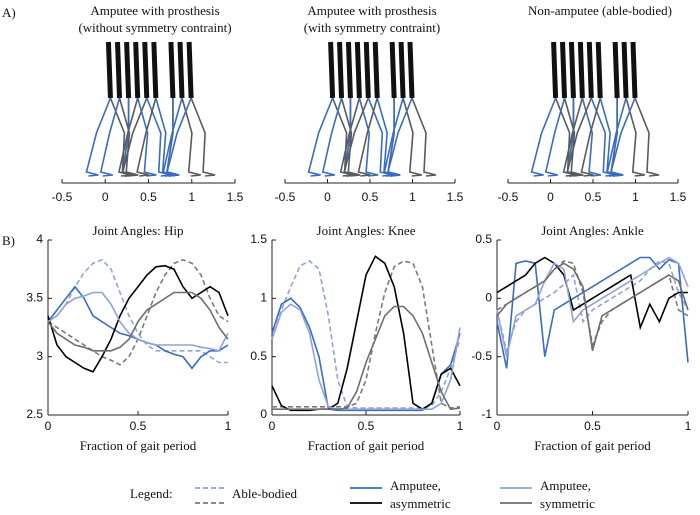 The height and width of the screenshot is (515, 700). What do you see at coordinates (264, 493) in the screenshot?
I see `legend-entry: Able-bodied` at bounding box center [264, 493].